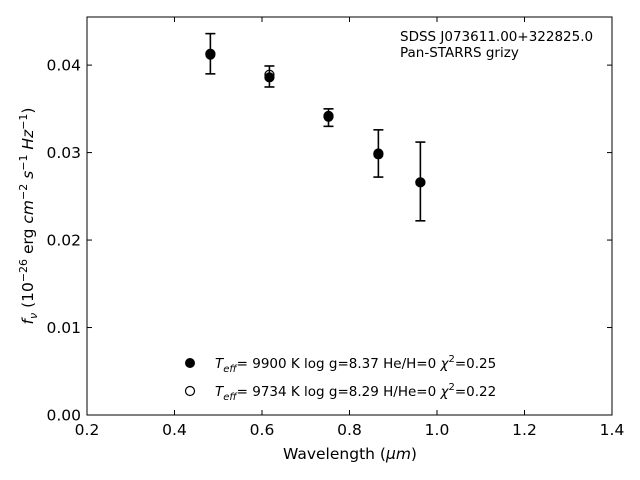 The height and width of the screenshot is (480, 640). I want to click on y-tick-label: 0.01, so click(63, 328).